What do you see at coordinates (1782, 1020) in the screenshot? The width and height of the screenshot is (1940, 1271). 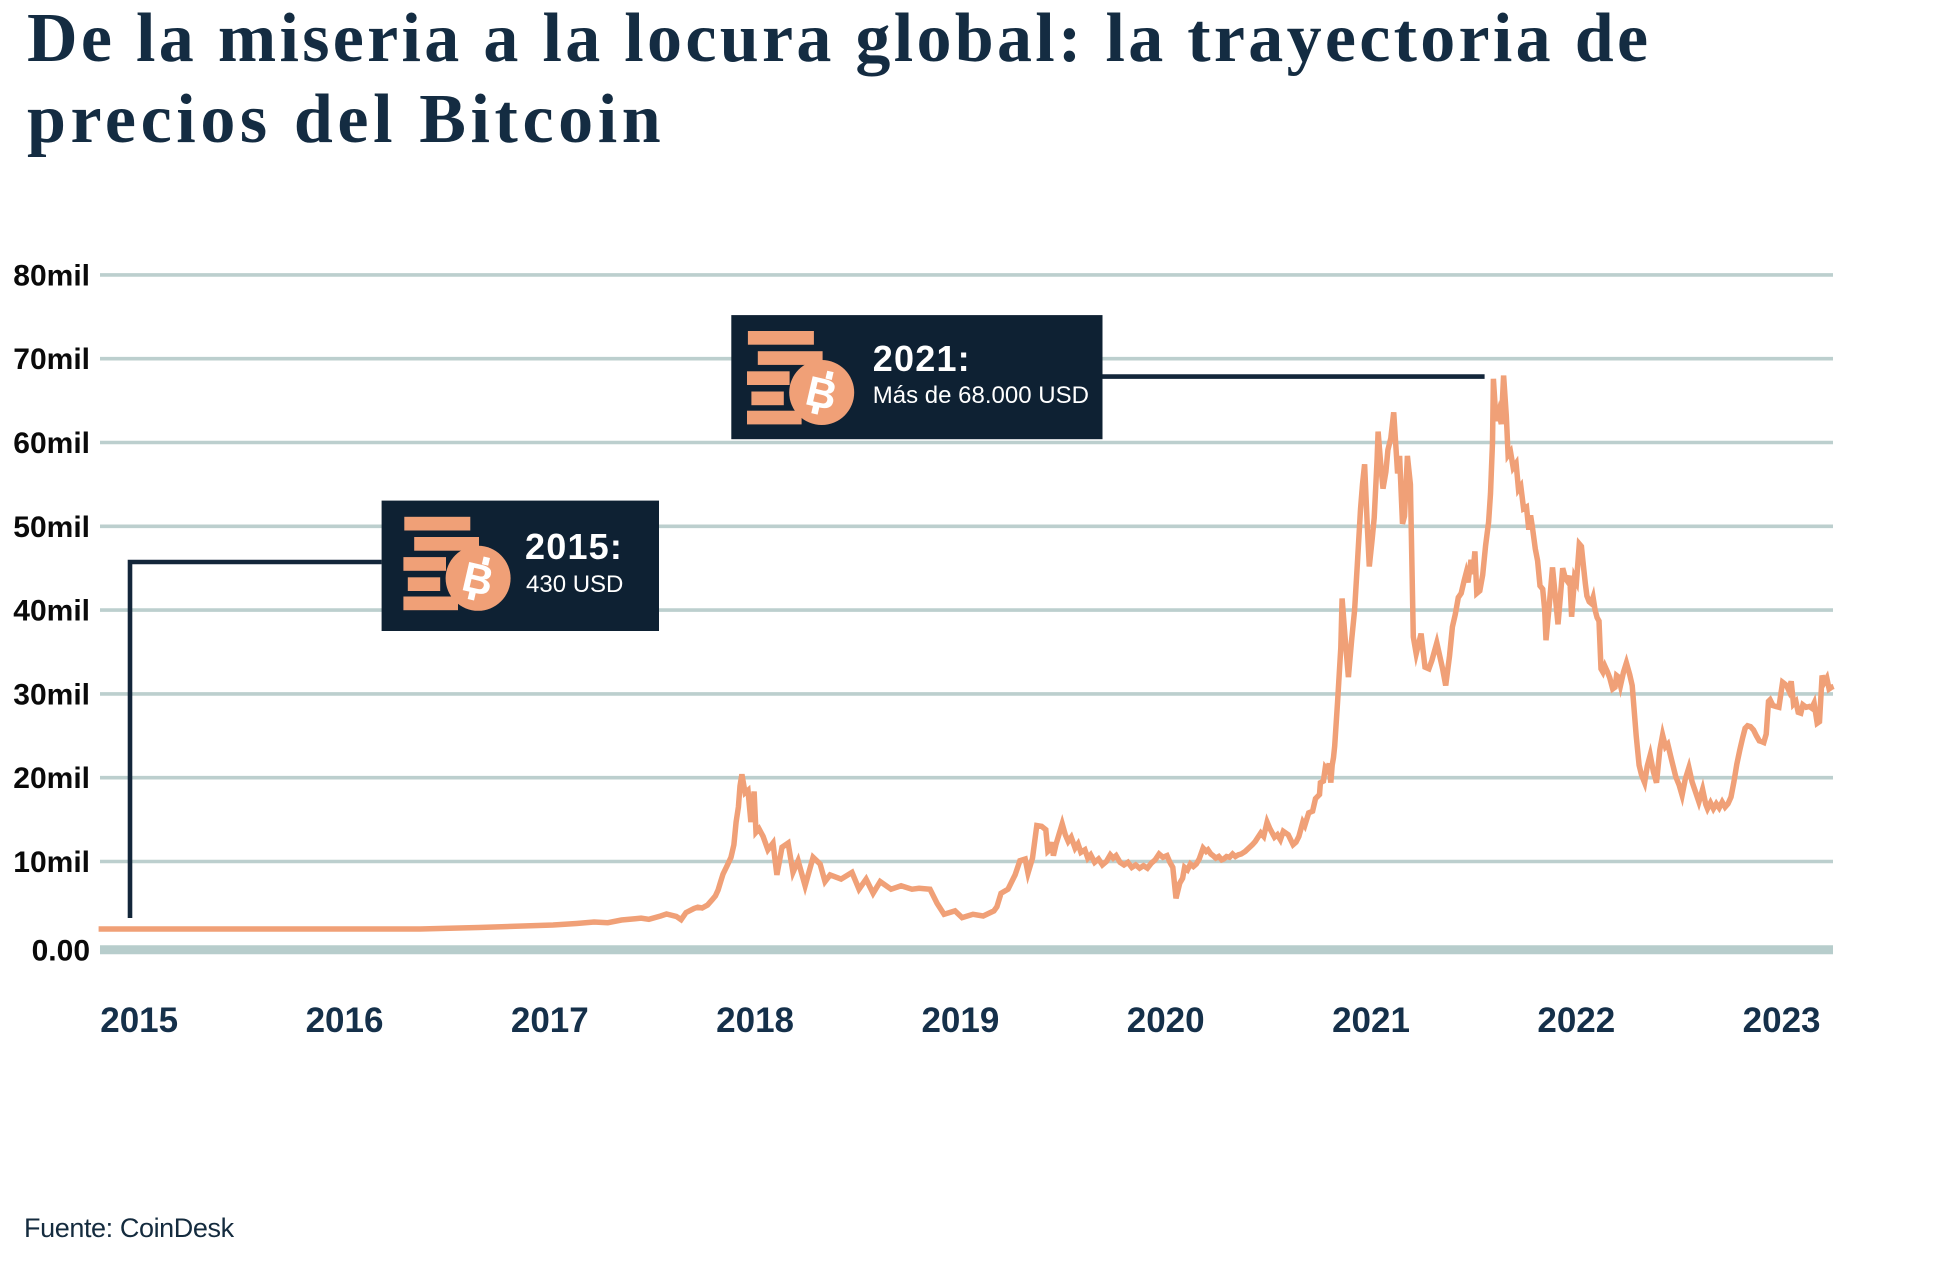 I see `svg-text: 2023` at bounding box center [1782, 1020].